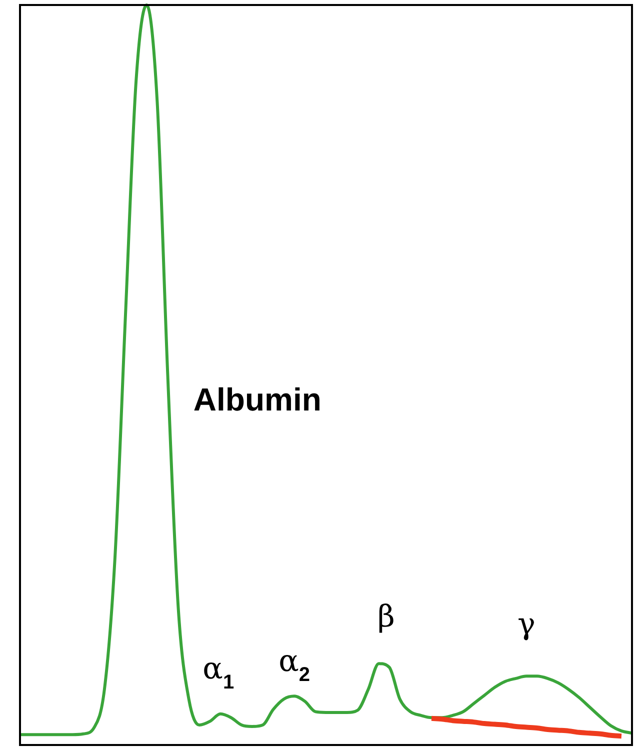 The image size is (634, 750). I want to click on annotation: β, so click(386, 617).